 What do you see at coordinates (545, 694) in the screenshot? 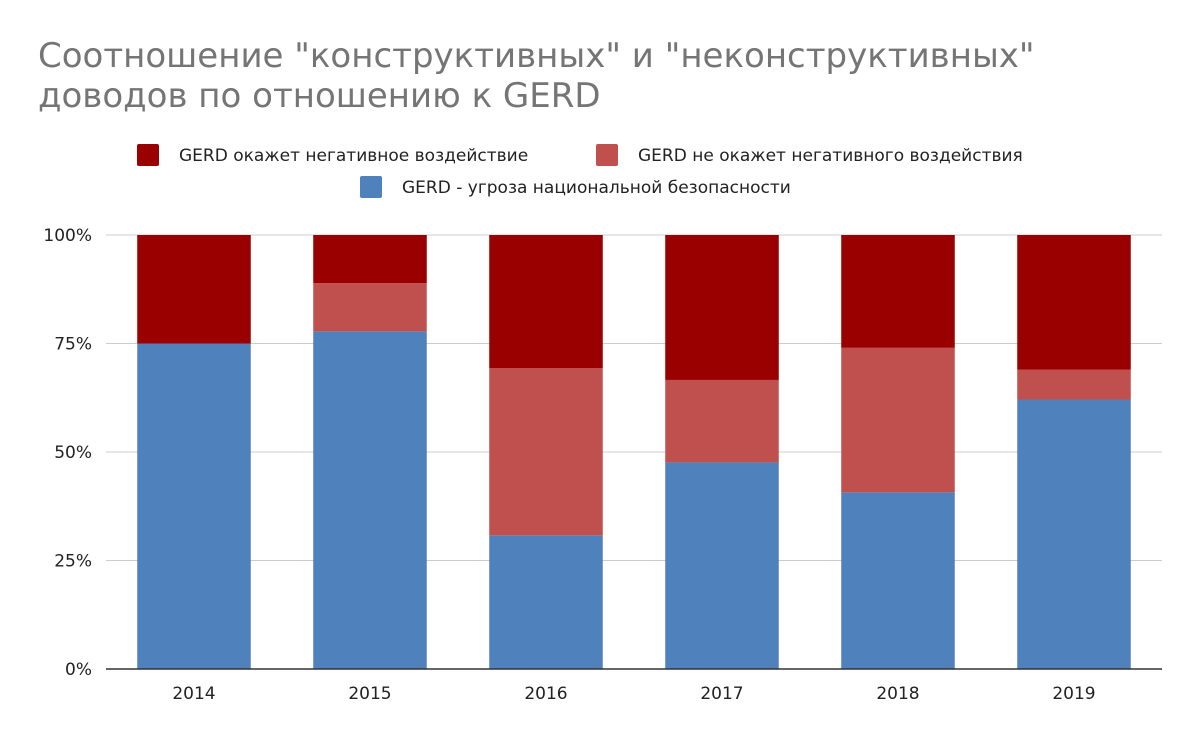
I see `x-tick-label: 2016` at bounding box center [545, 694].